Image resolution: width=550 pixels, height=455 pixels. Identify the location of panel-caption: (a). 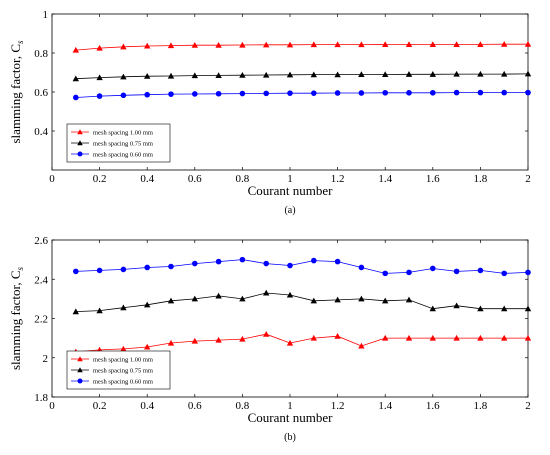
(289, 210).